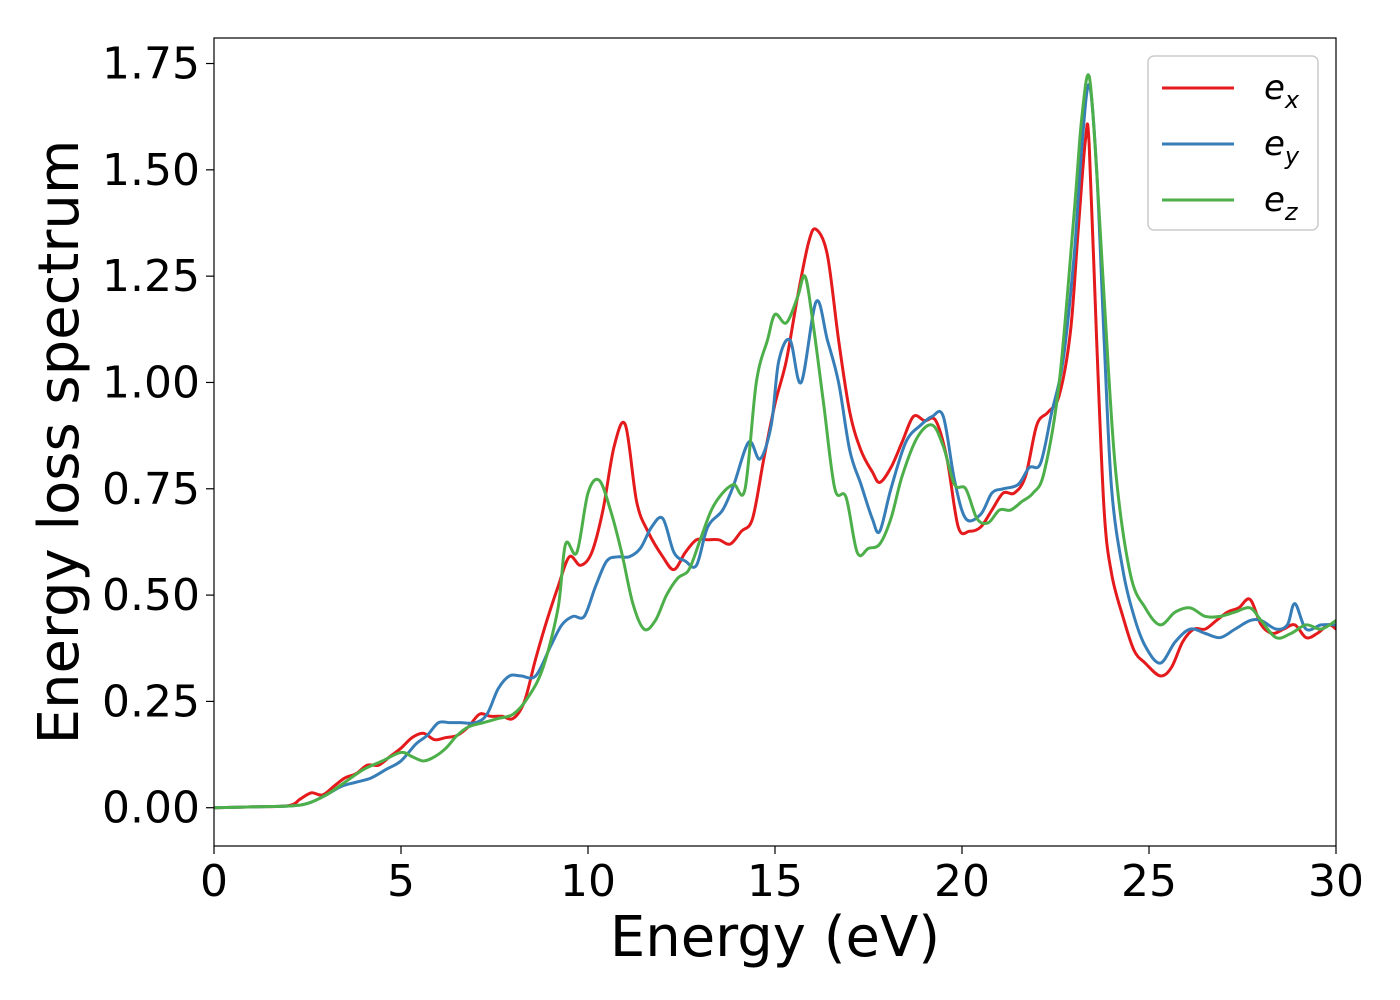  What do you see at coordinates (151, 808) in the screenshot?
I see `y-tick-label: 0.00` at bounding box center [151, 808].